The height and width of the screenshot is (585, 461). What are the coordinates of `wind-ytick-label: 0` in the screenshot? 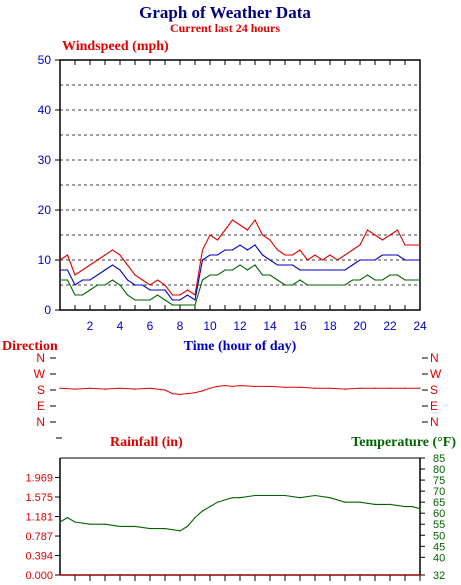 It's located at (47, 310).